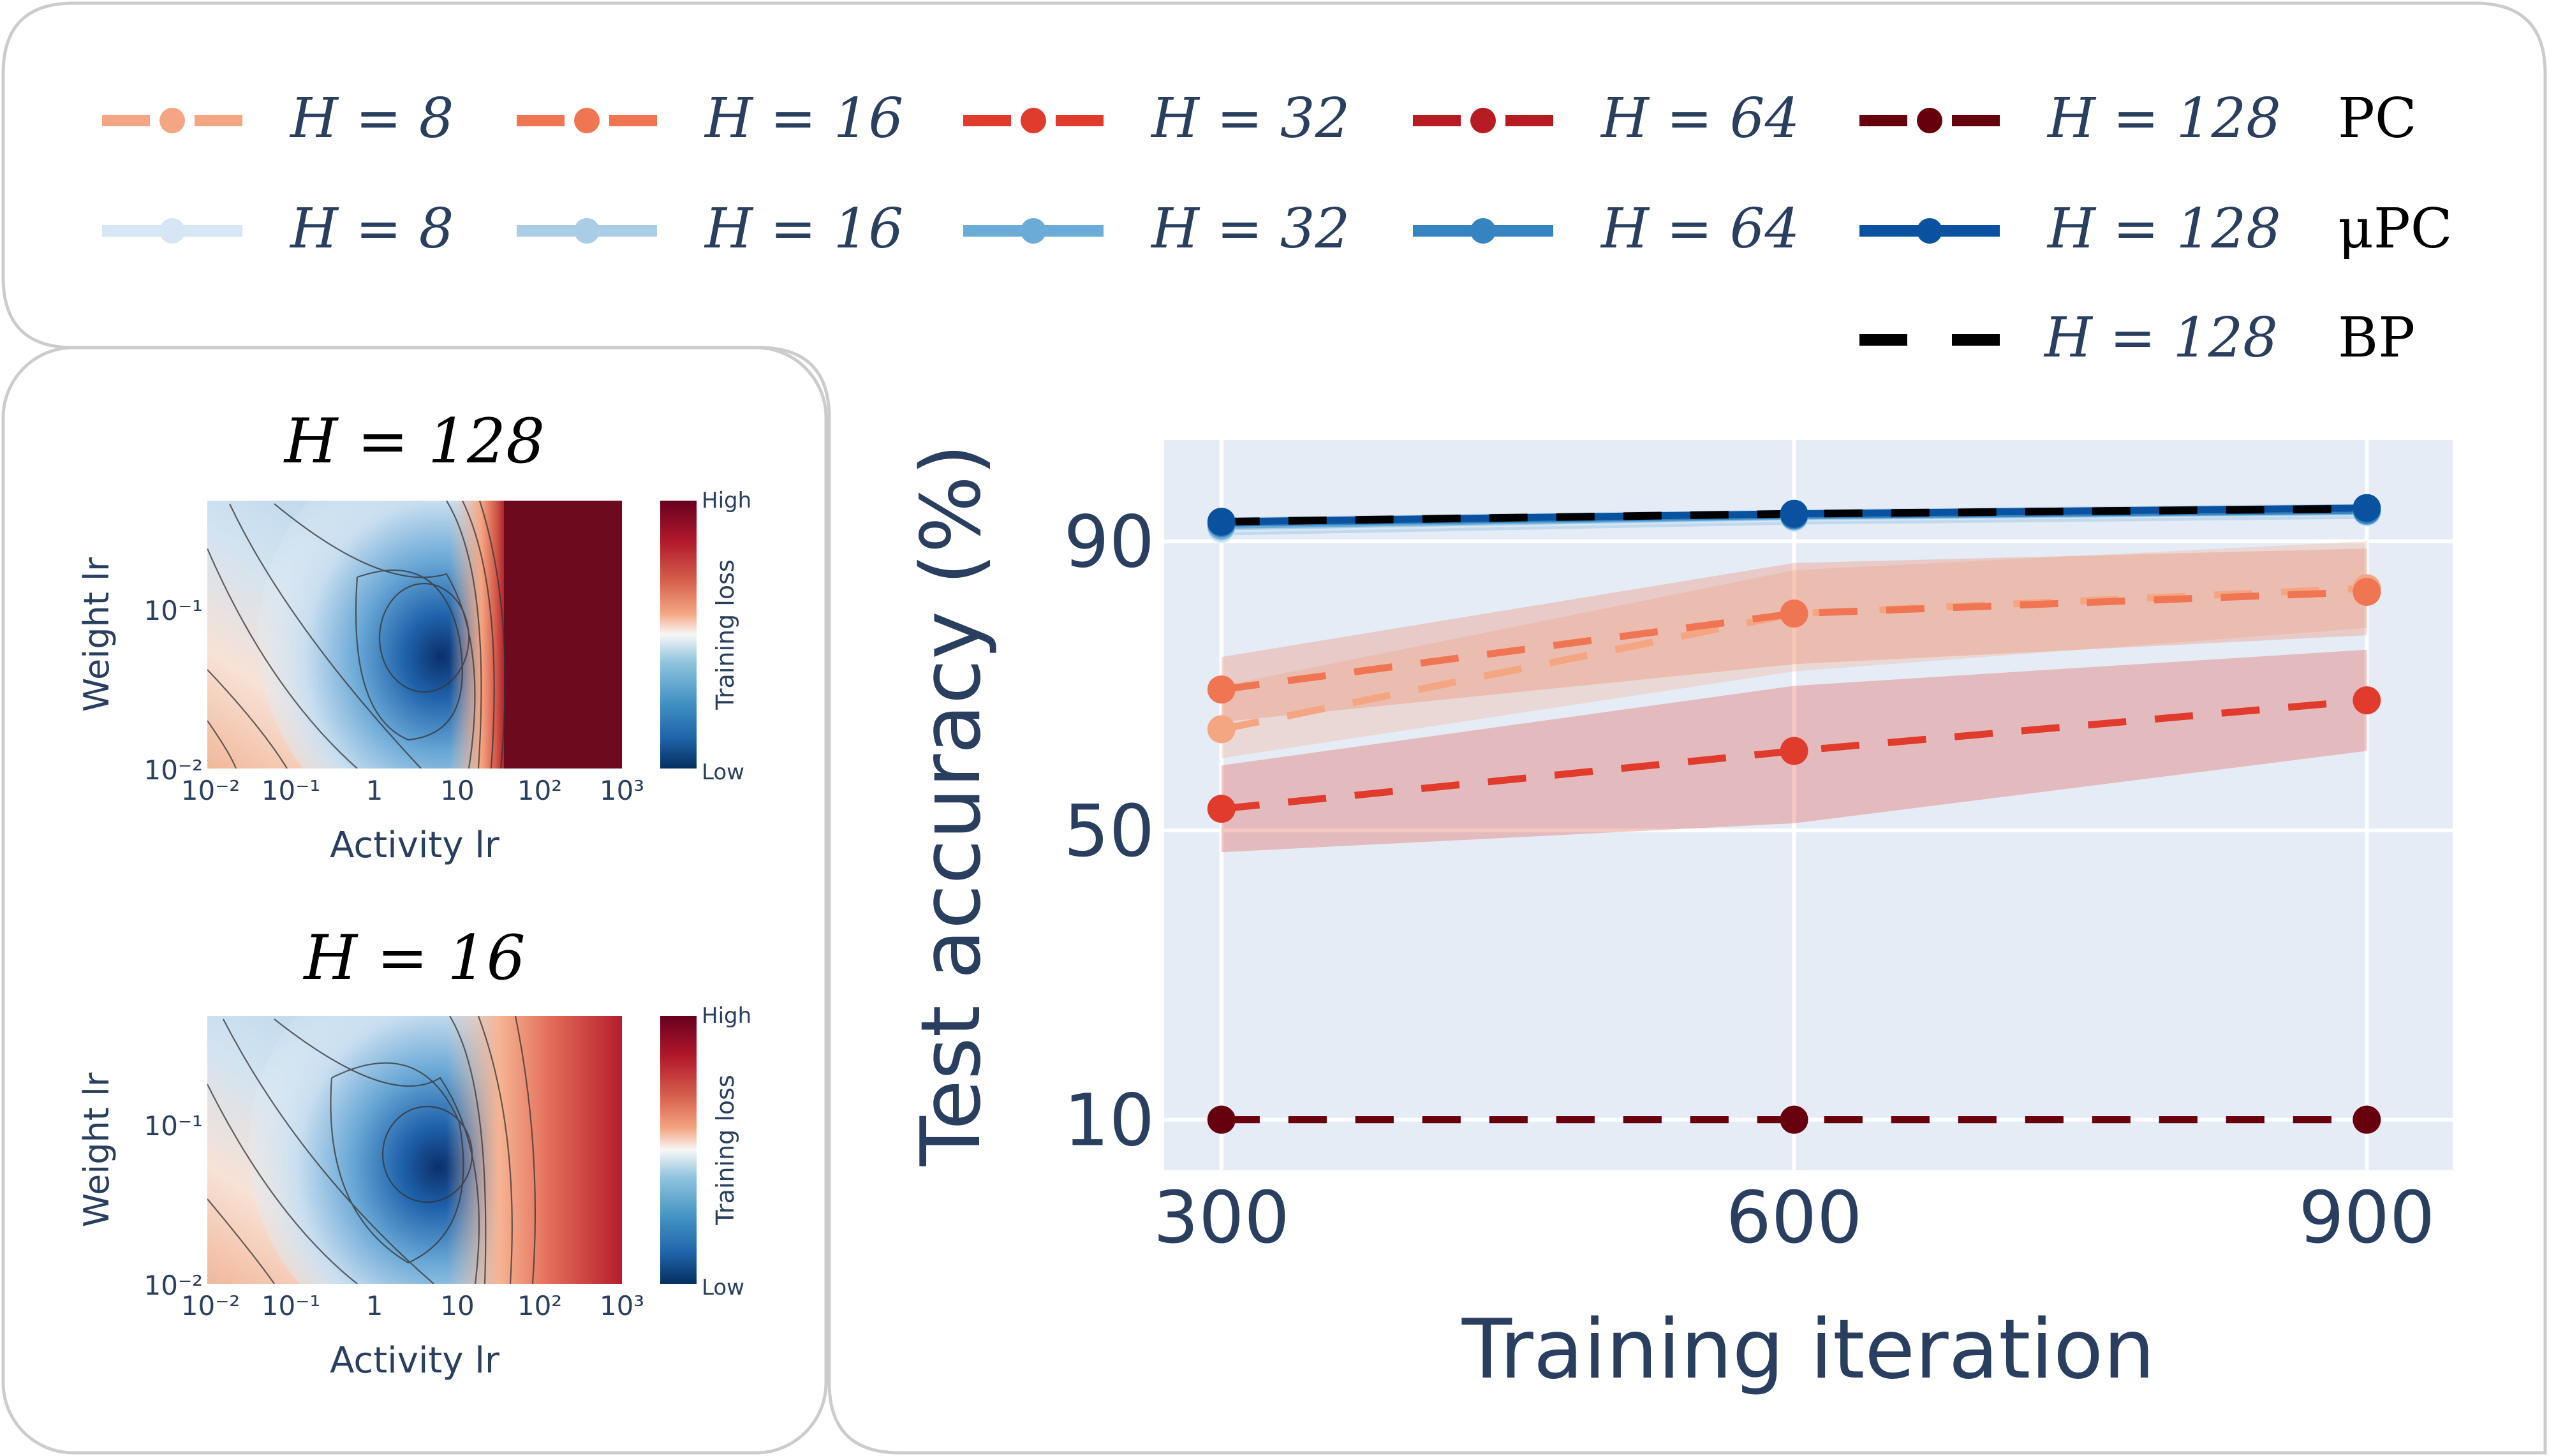  I want to click on heatmap-xlabel-h128: Activity lr, so click(415, 845).